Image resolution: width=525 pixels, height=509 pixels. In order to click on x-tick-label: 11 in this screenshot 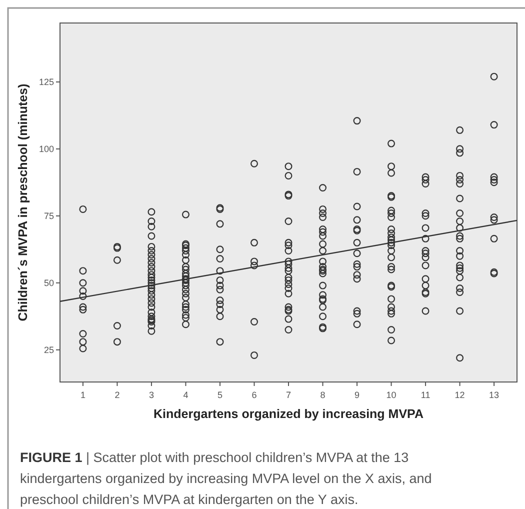, I will do `click(425, 395)`.